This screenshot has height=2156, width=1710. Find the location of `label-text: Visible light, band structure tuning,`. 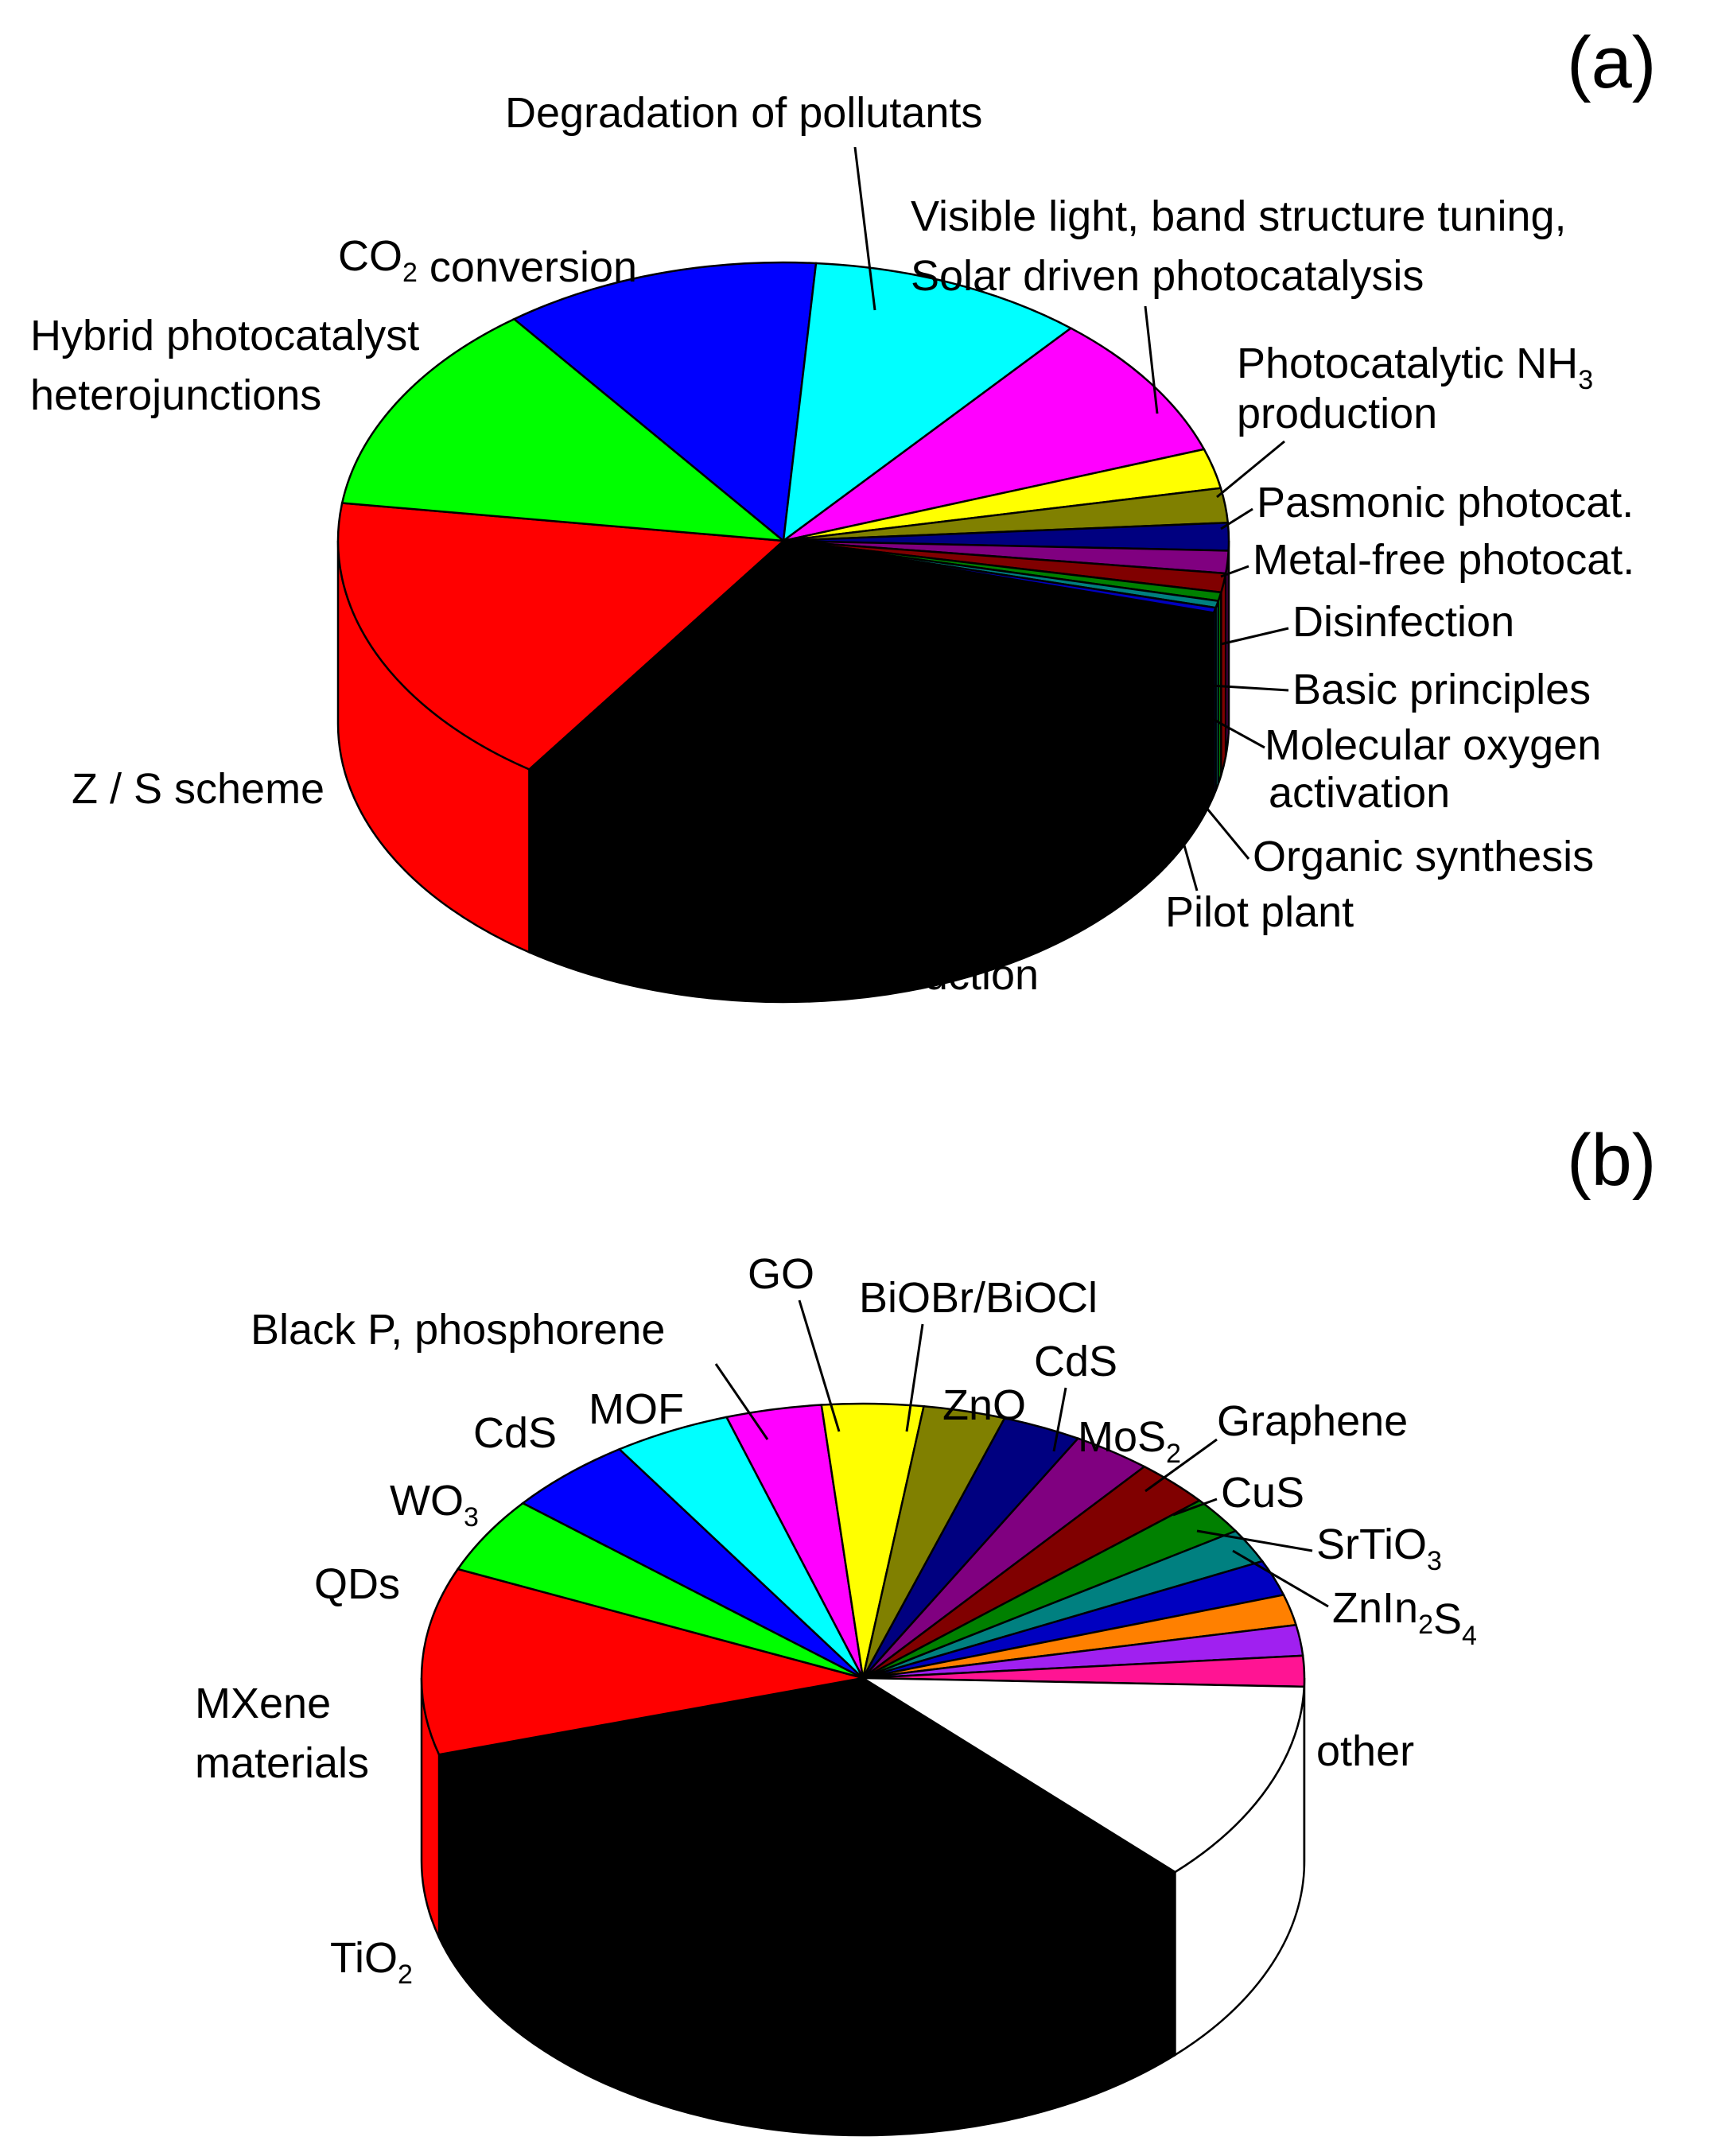

label-text: Visible light, band structure tuning, is located at coordinates (1239, 216).